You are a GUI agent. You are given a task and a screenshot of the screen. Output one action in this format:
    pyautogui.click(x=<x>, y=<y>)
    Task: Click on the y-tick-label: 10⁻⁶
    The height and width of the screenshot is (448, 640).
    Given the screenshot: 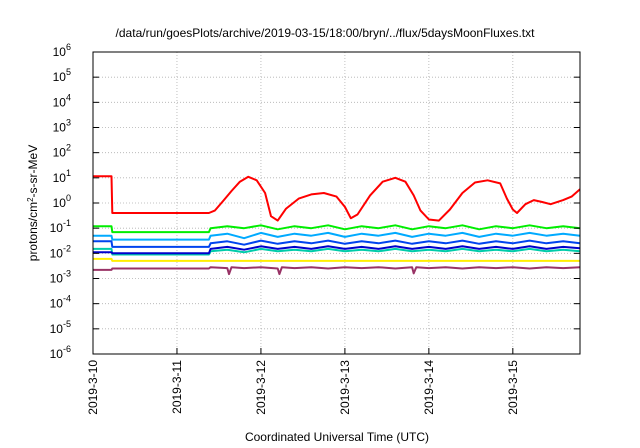 What is the action you would take?
    pyautogui.click(x=60, y=352)
    